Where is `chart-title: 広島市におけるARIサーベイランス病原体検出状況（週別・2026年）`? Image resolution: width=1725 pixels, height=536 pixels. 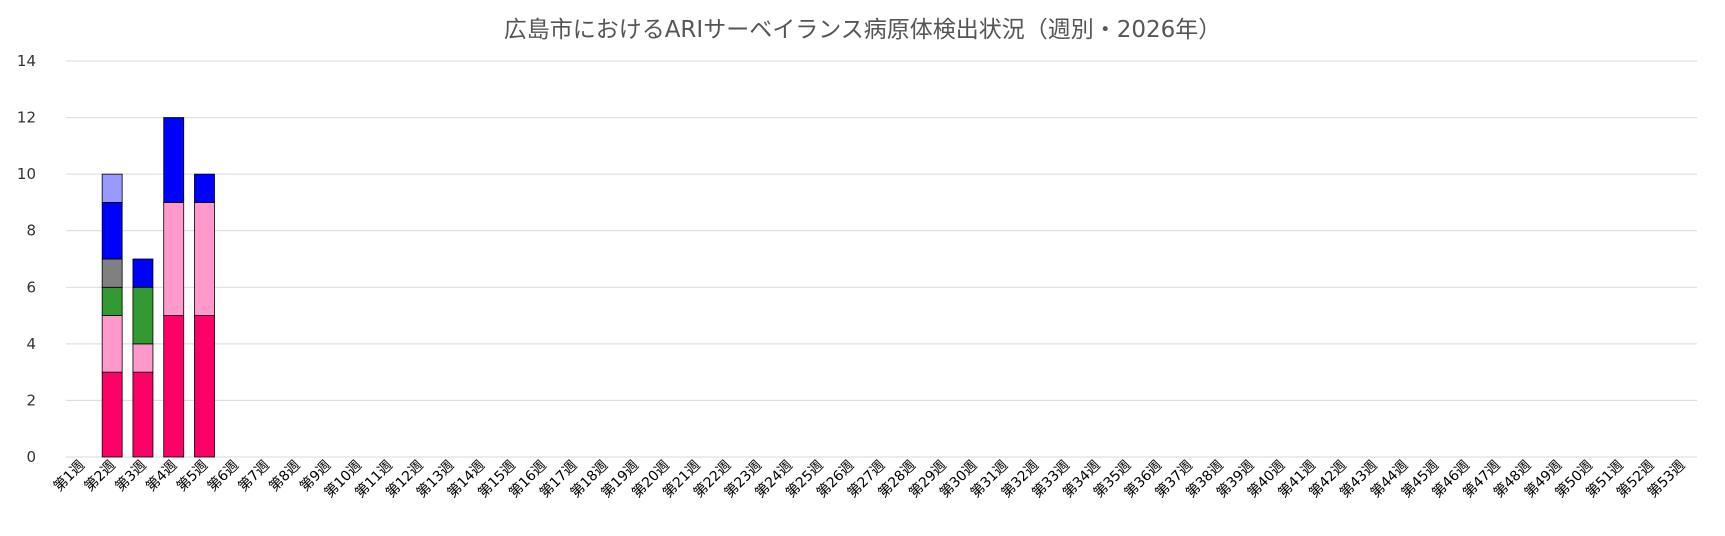
chart-title: 広島市におけるARIサーベイランス病原体検出状況（週別・2026年） is located at coordinates (862, 30).